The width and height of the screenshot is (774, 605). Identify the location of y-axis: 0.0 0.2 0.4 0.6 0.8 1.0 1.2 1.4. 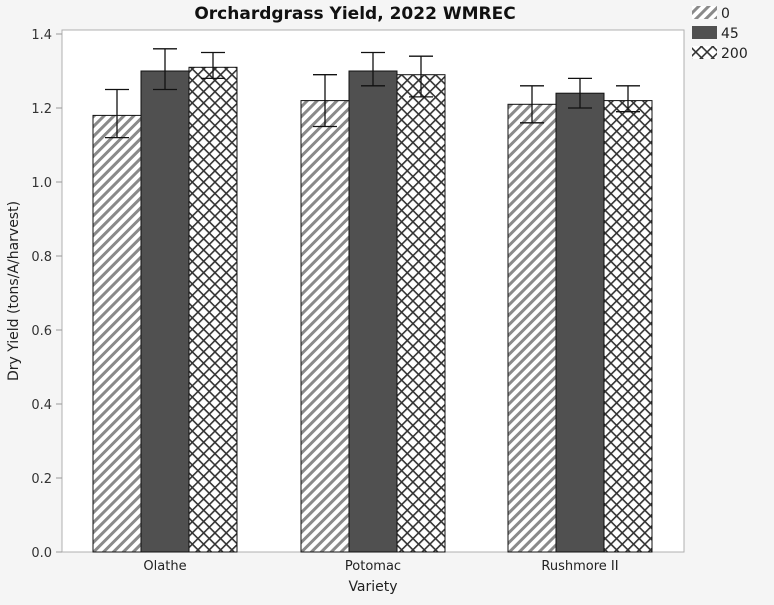
(46, 294).